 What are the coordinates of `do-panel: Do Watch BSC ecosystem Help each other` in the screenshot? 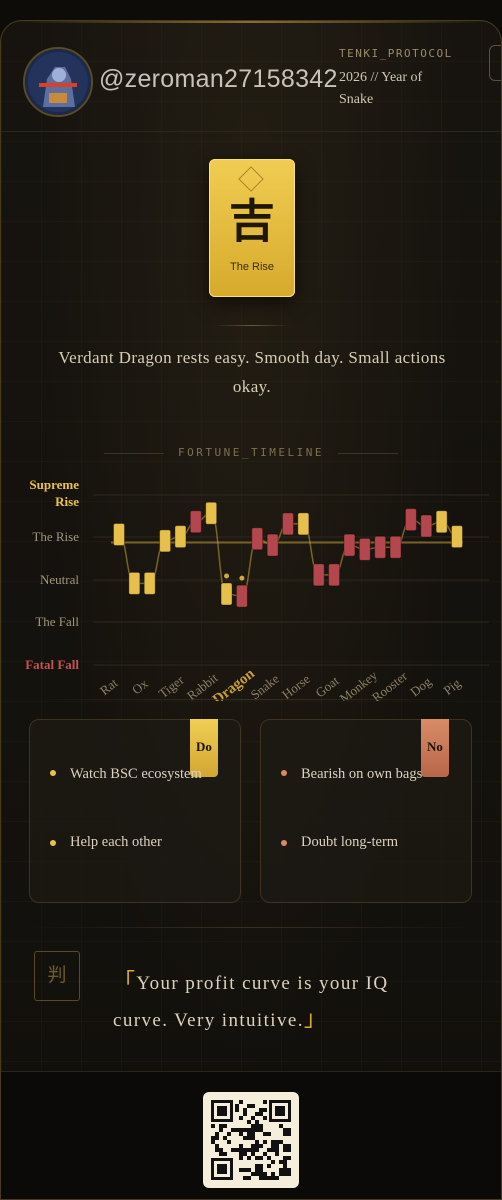 It's located at (135, 811).